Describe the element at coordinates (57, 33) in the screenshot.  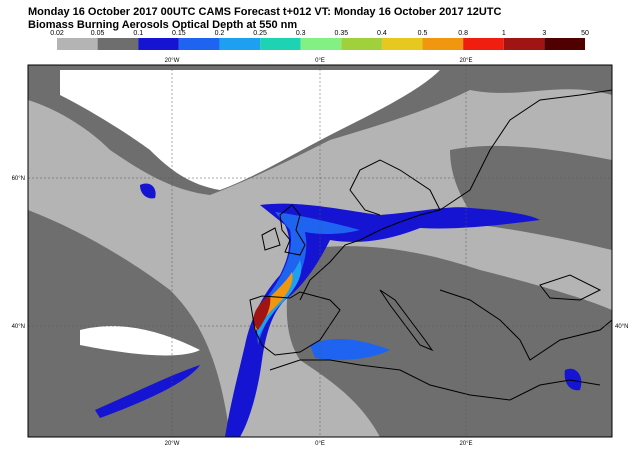
I see `colorbar-label: 0.02` at that location.